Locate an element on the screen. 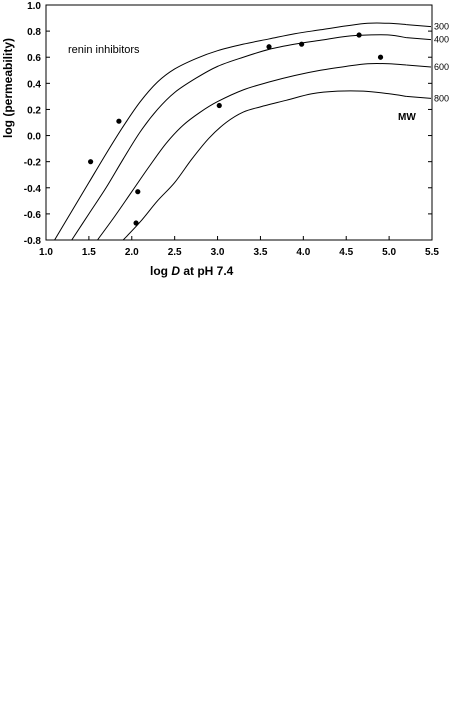  mw-label: MW is located at coordinates (407, 117).